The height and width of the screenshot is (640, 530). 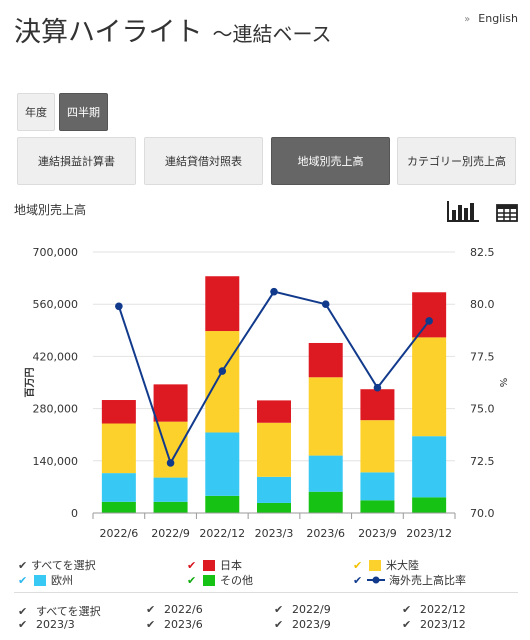 What do you see at coordinates (76, 161) in the screenshot?
I see `tab-income-statement: 連結損益計算書` at bounding box center [76, 161].